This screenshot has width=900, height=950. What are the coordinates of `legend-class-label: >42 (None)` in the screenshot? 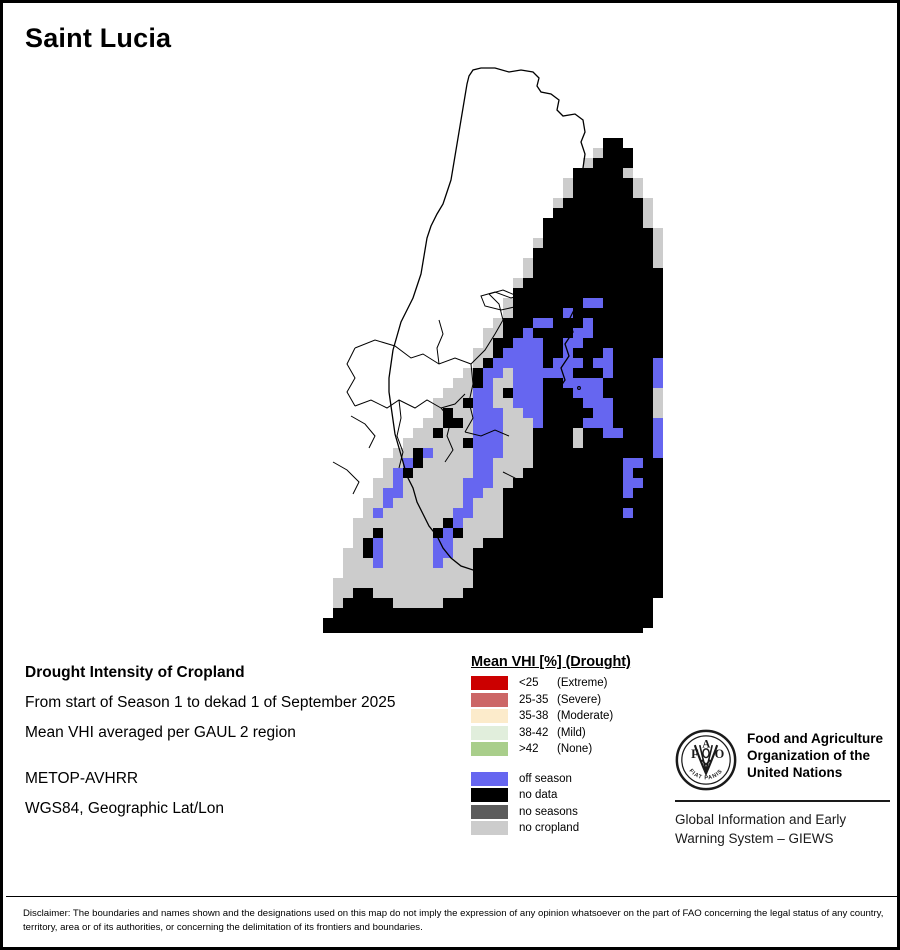 It's located at (555, 749).